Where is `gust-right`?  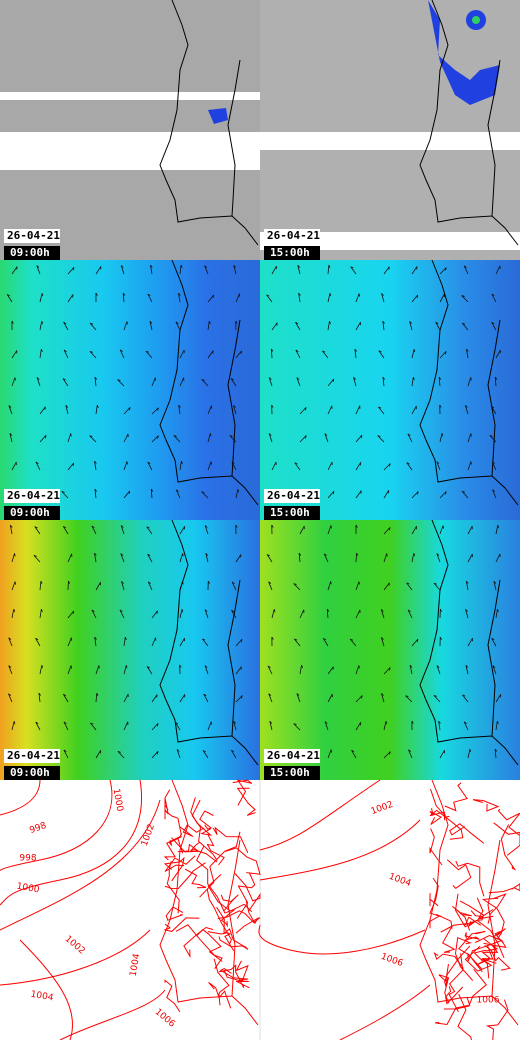 gust-right is located at coordinates (390, 650).